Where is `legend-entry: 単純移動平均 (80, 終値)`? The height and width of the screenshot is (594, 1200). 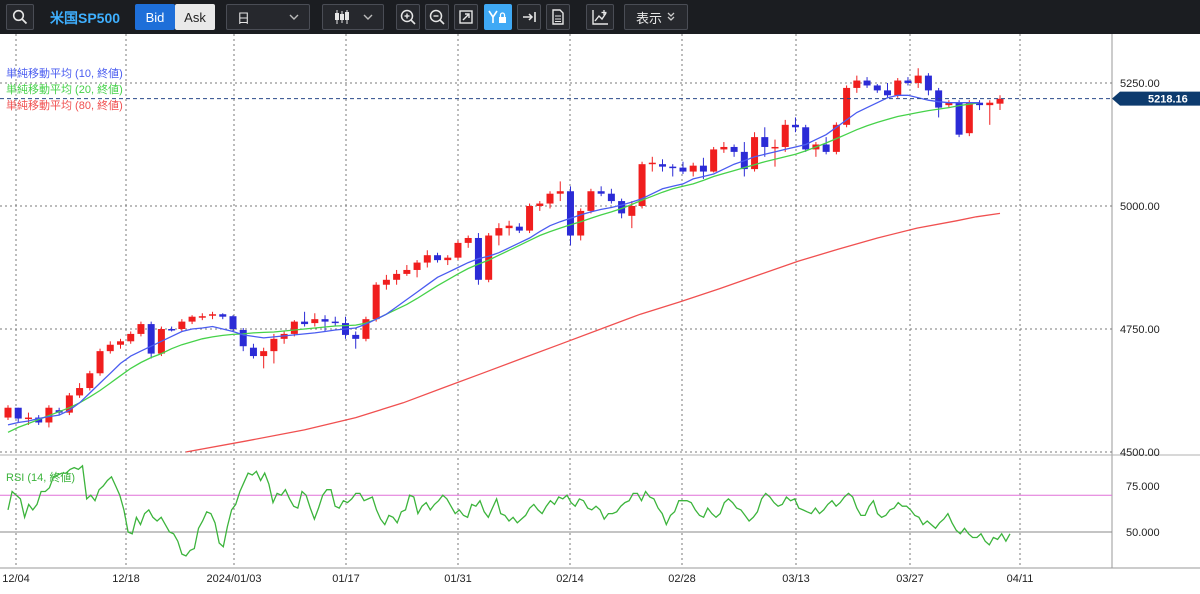
legend-entry: 単純移動平均 (80, 終値) is located at coordinates (64, 105).